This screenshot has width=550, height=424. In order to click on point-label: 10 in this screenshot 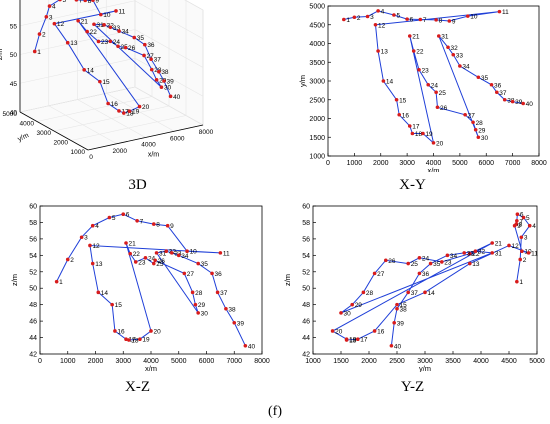, I will do `click(474, 17)`.